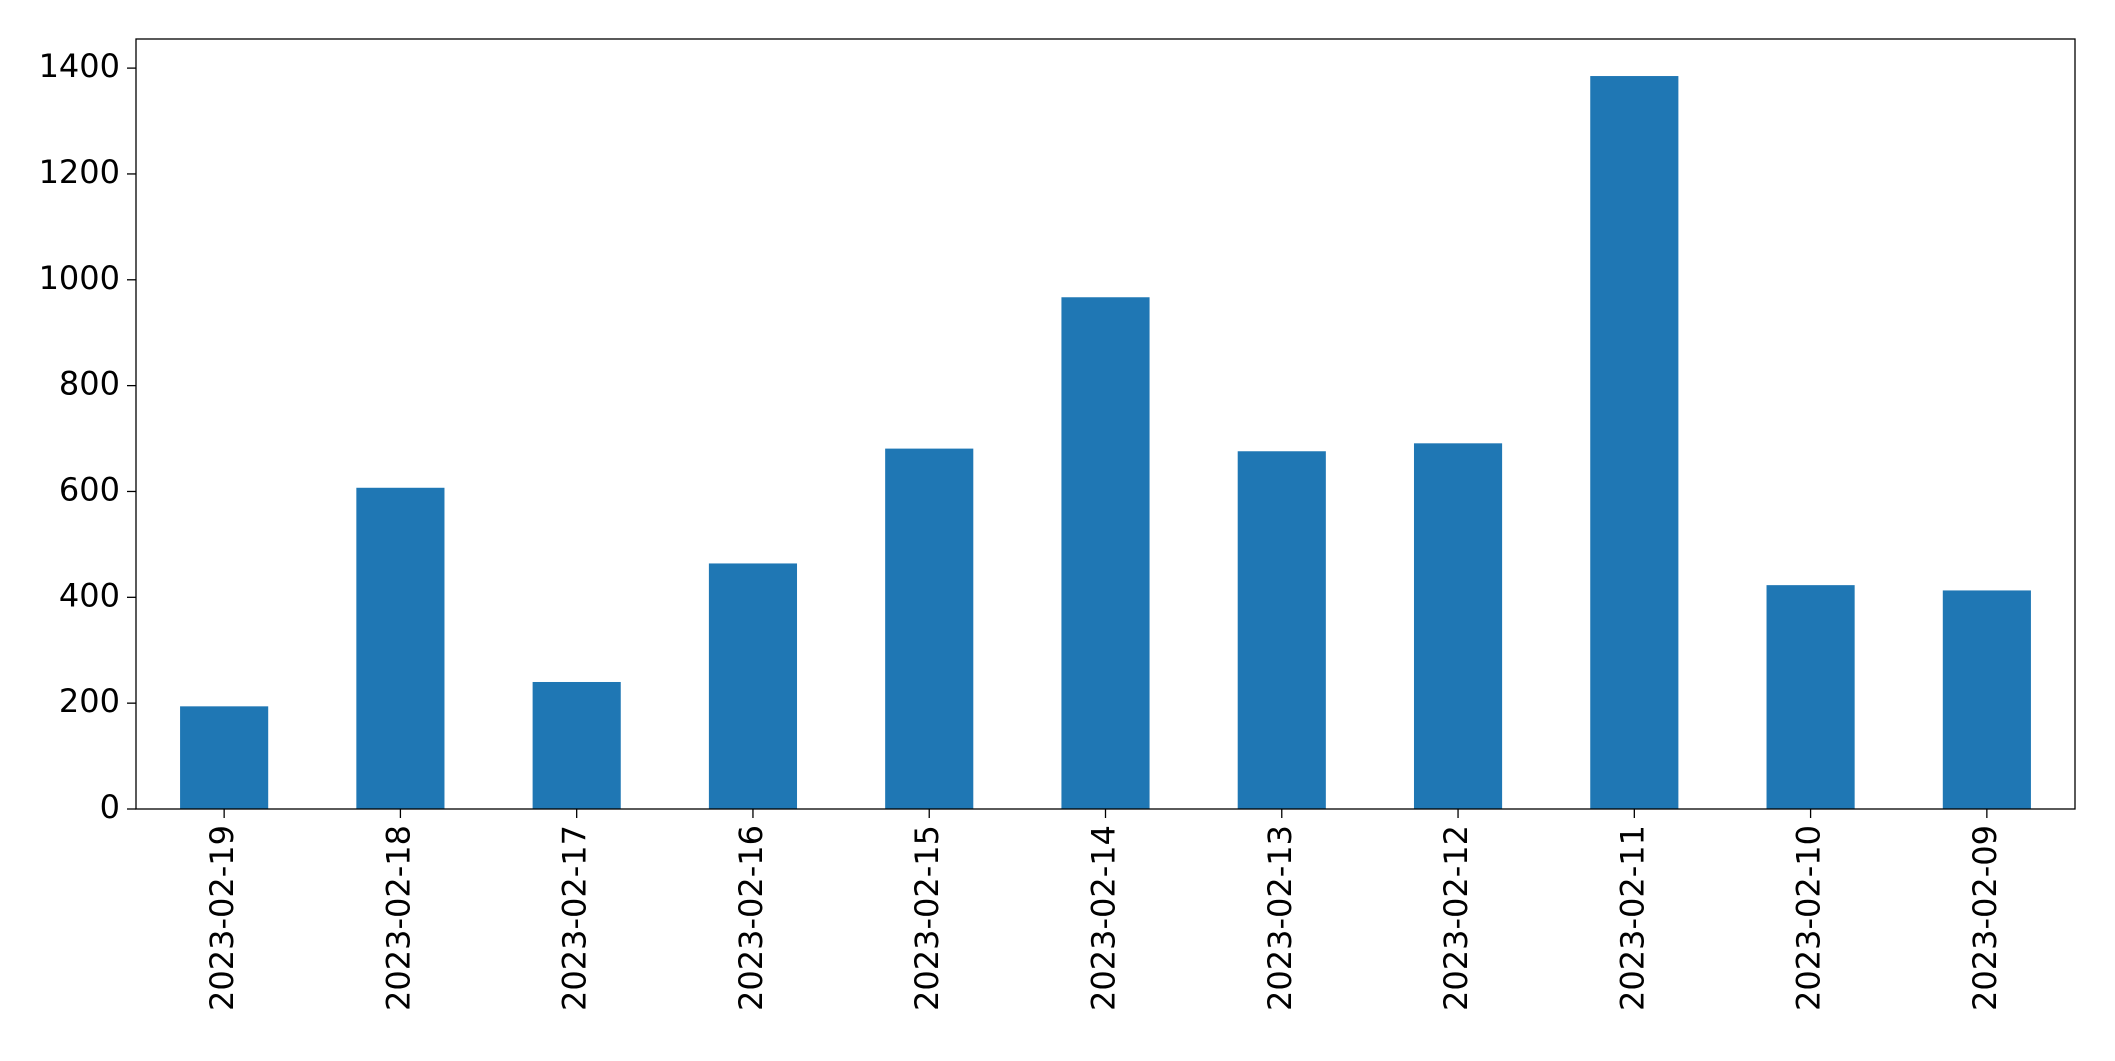  What do you see at coordinates (1280, 918) in the screenshot?
I see `x-tick-label: 2023-02-13` at bounding box center [1280, 918].